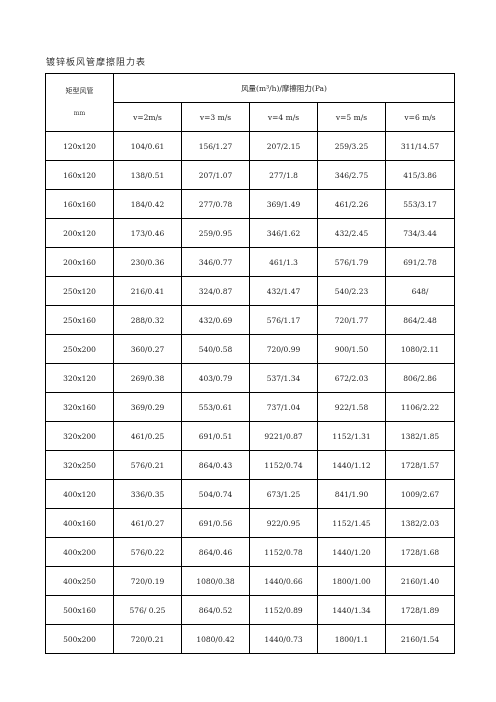  What do you see at coordinates (79, 465) in the screenshot?
I see `duct-size-cell: 320x250` at bounding box center [79, 465].